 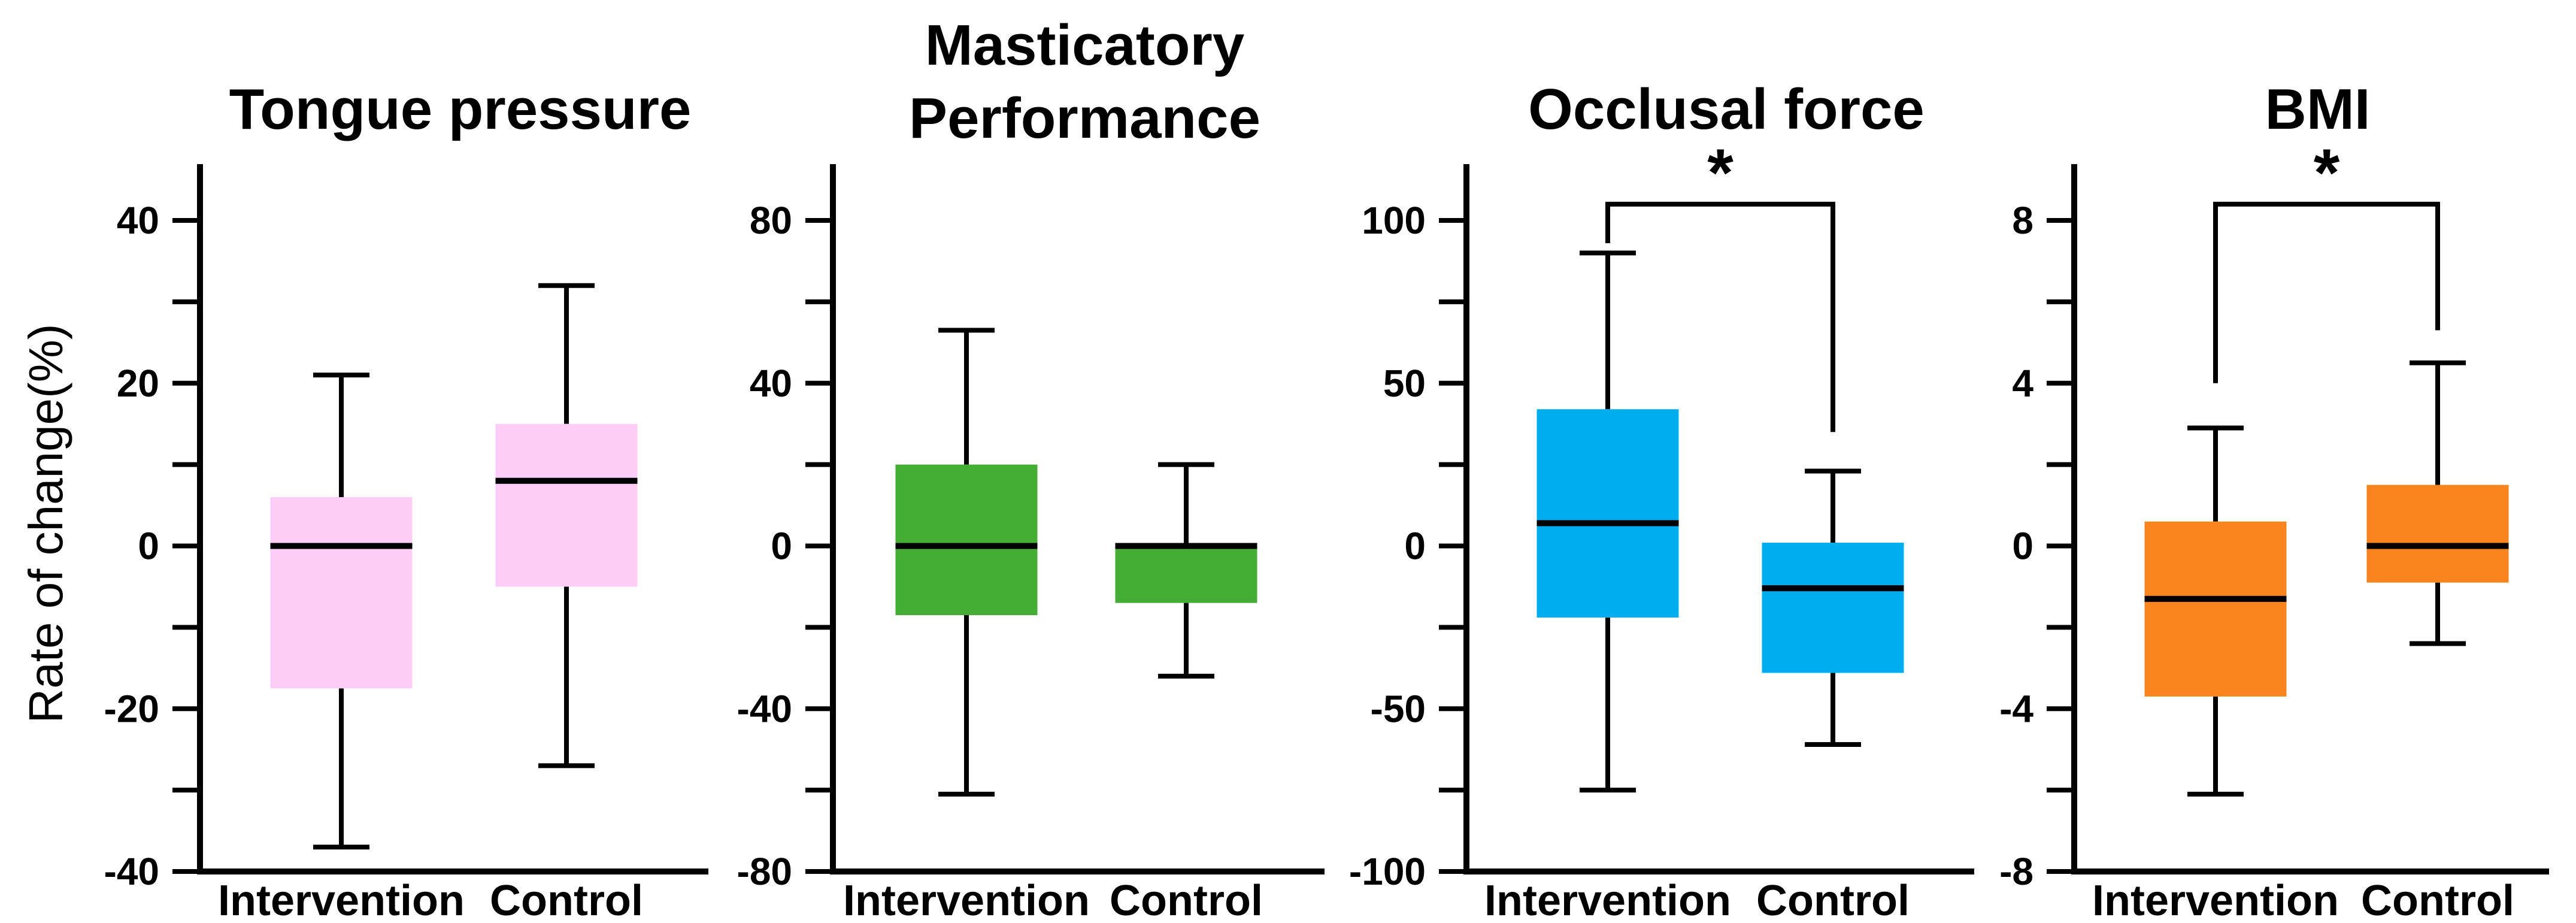 I want to click on panel-title: BMI, so click(x=2318, y=109).